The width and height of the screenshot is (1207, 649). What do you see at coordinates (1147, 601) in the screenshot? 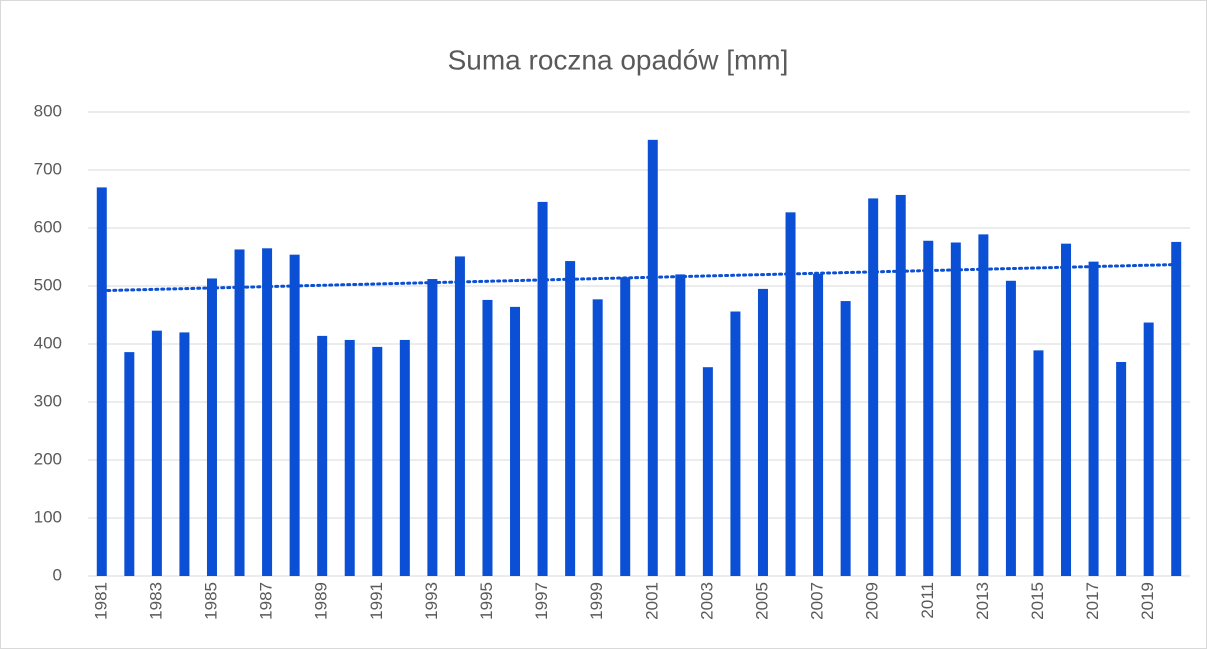
I see `x-tick-label: 2019` at bounding box center [1147, 601].